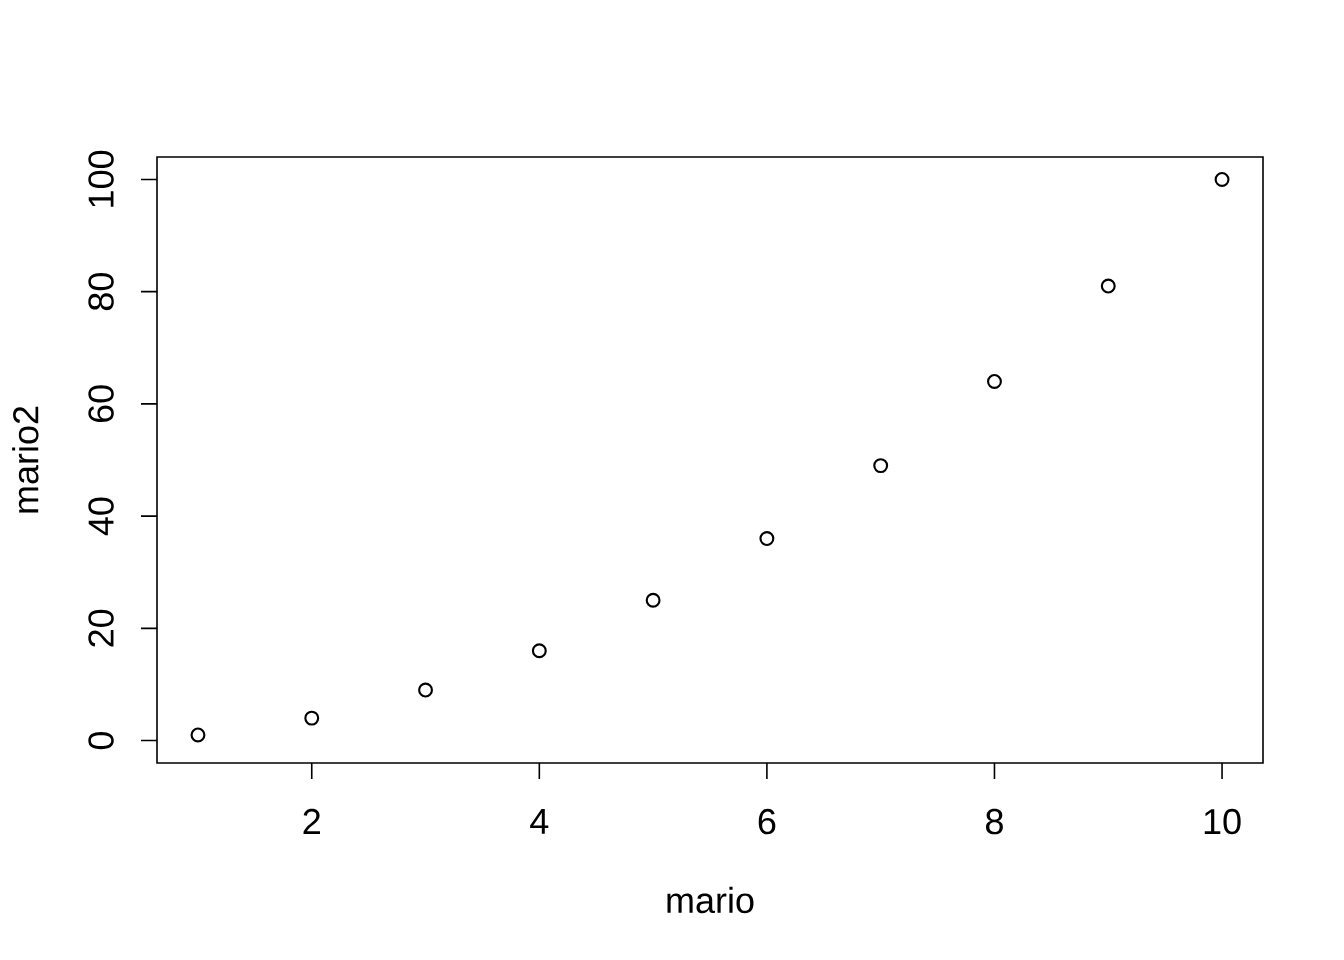  Describe the element at coordinates (25, 459) in the screenshot. I see `y-axis-title: mario2` at that location.